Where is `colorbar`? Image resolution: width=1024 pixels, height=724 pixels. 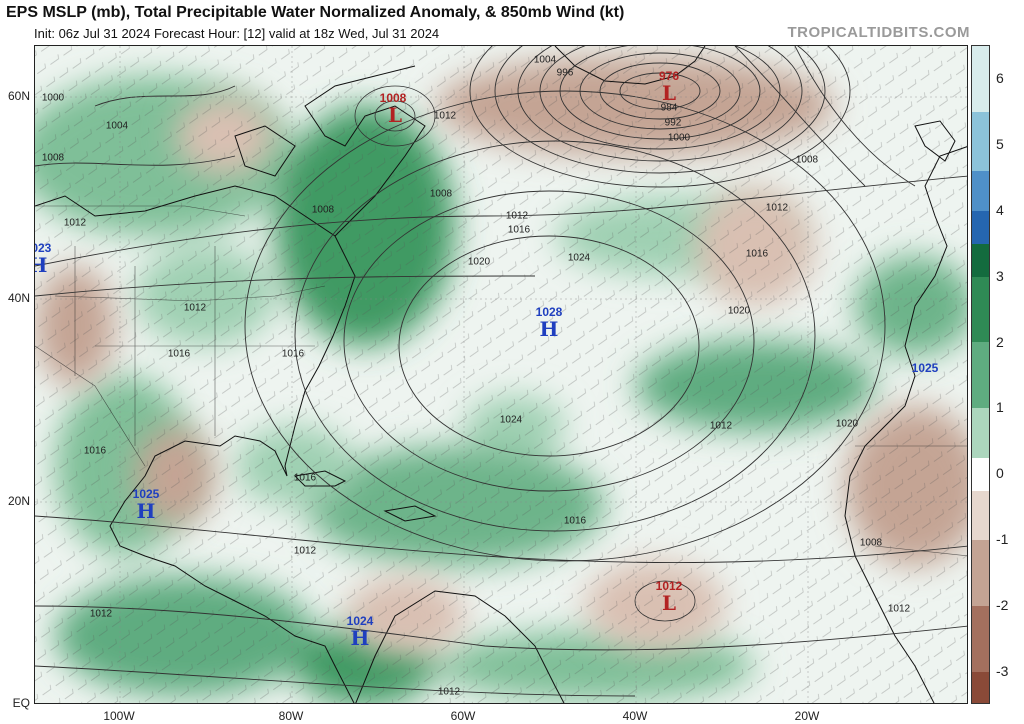
colorbar is located at coordinates (980, 374).